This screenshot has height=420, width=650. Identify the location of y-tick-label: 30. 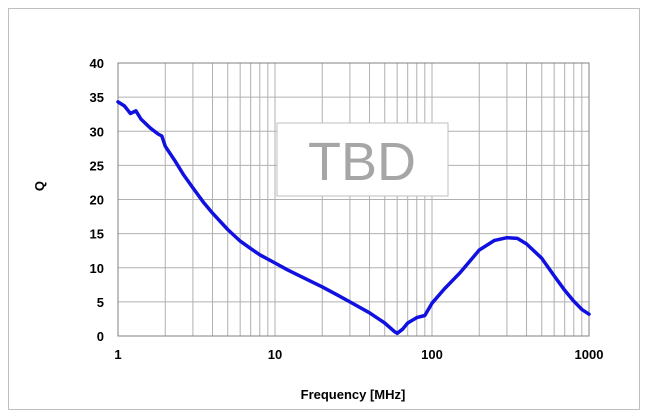
(97, 131).